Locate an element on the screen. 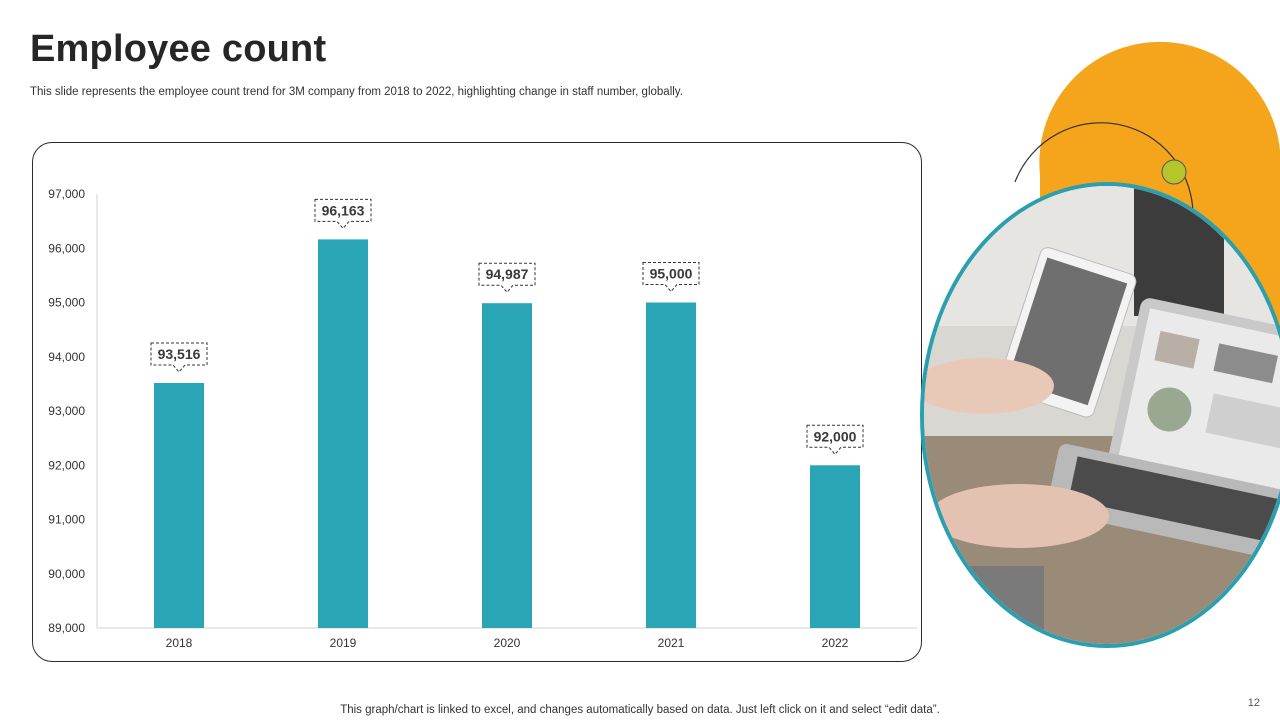  y-tick-label: 96,000 is located at coordinates (66, 248).